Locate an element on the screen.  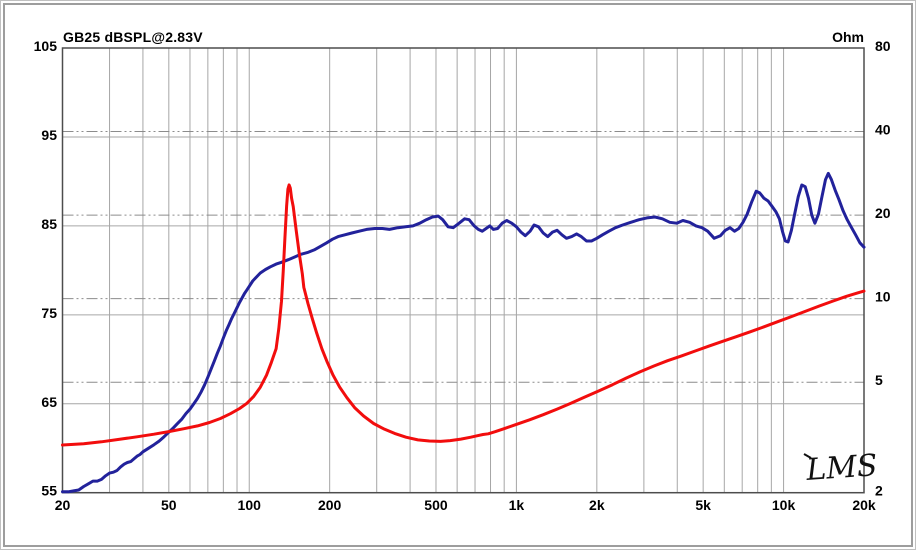
ohm-tick-label-5: 5 is located at coordinates (879, 380).